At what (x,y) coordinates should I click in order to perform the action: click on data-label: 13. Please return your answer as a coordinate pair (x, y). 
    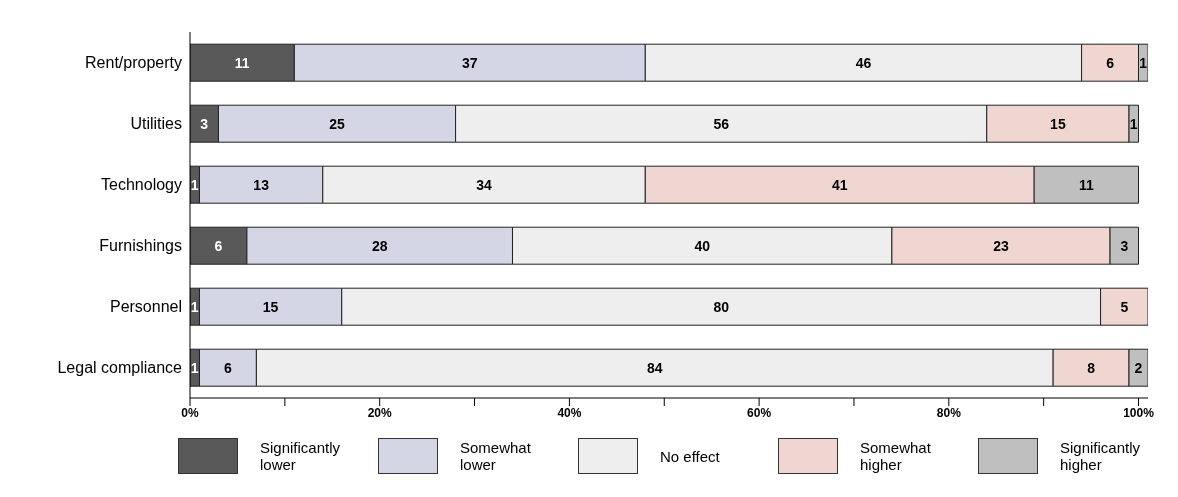
    Looking at the image, I should click on (261, 184).